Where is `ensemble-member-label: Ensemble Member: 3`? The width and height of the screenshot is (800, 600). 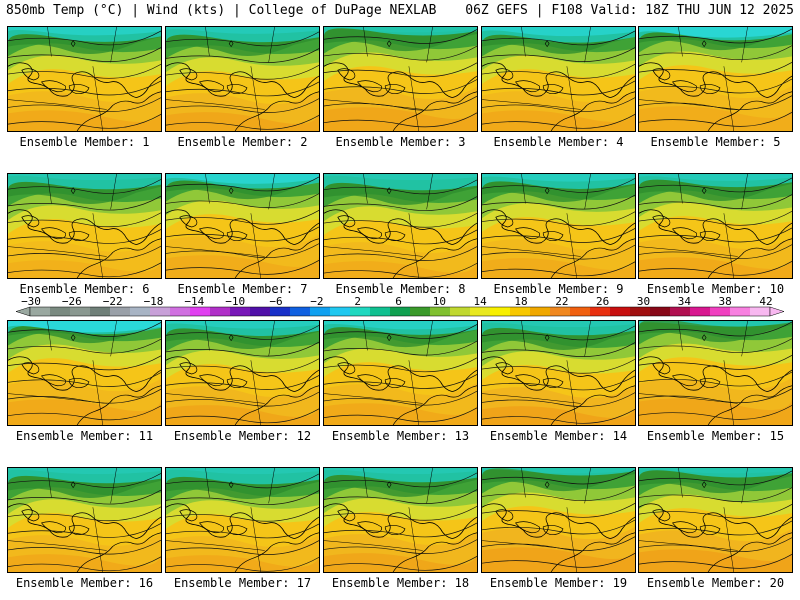
ensemble-member-label: Ensemble Member: 3 is located at coordinates (400, 142).